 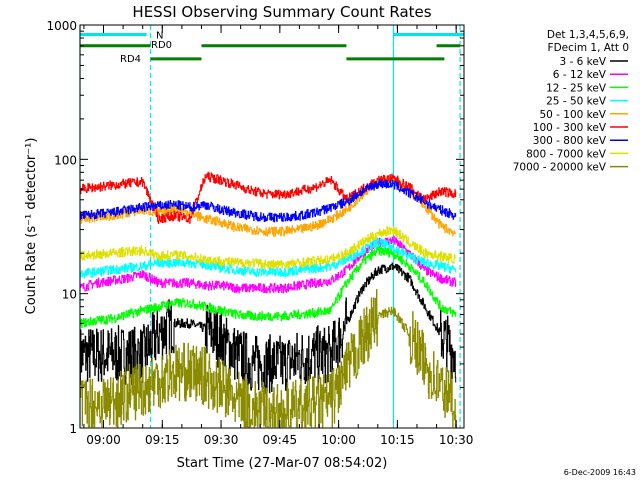 I want to click on y-tick-label-2: 100, so click(x=65, y=160).